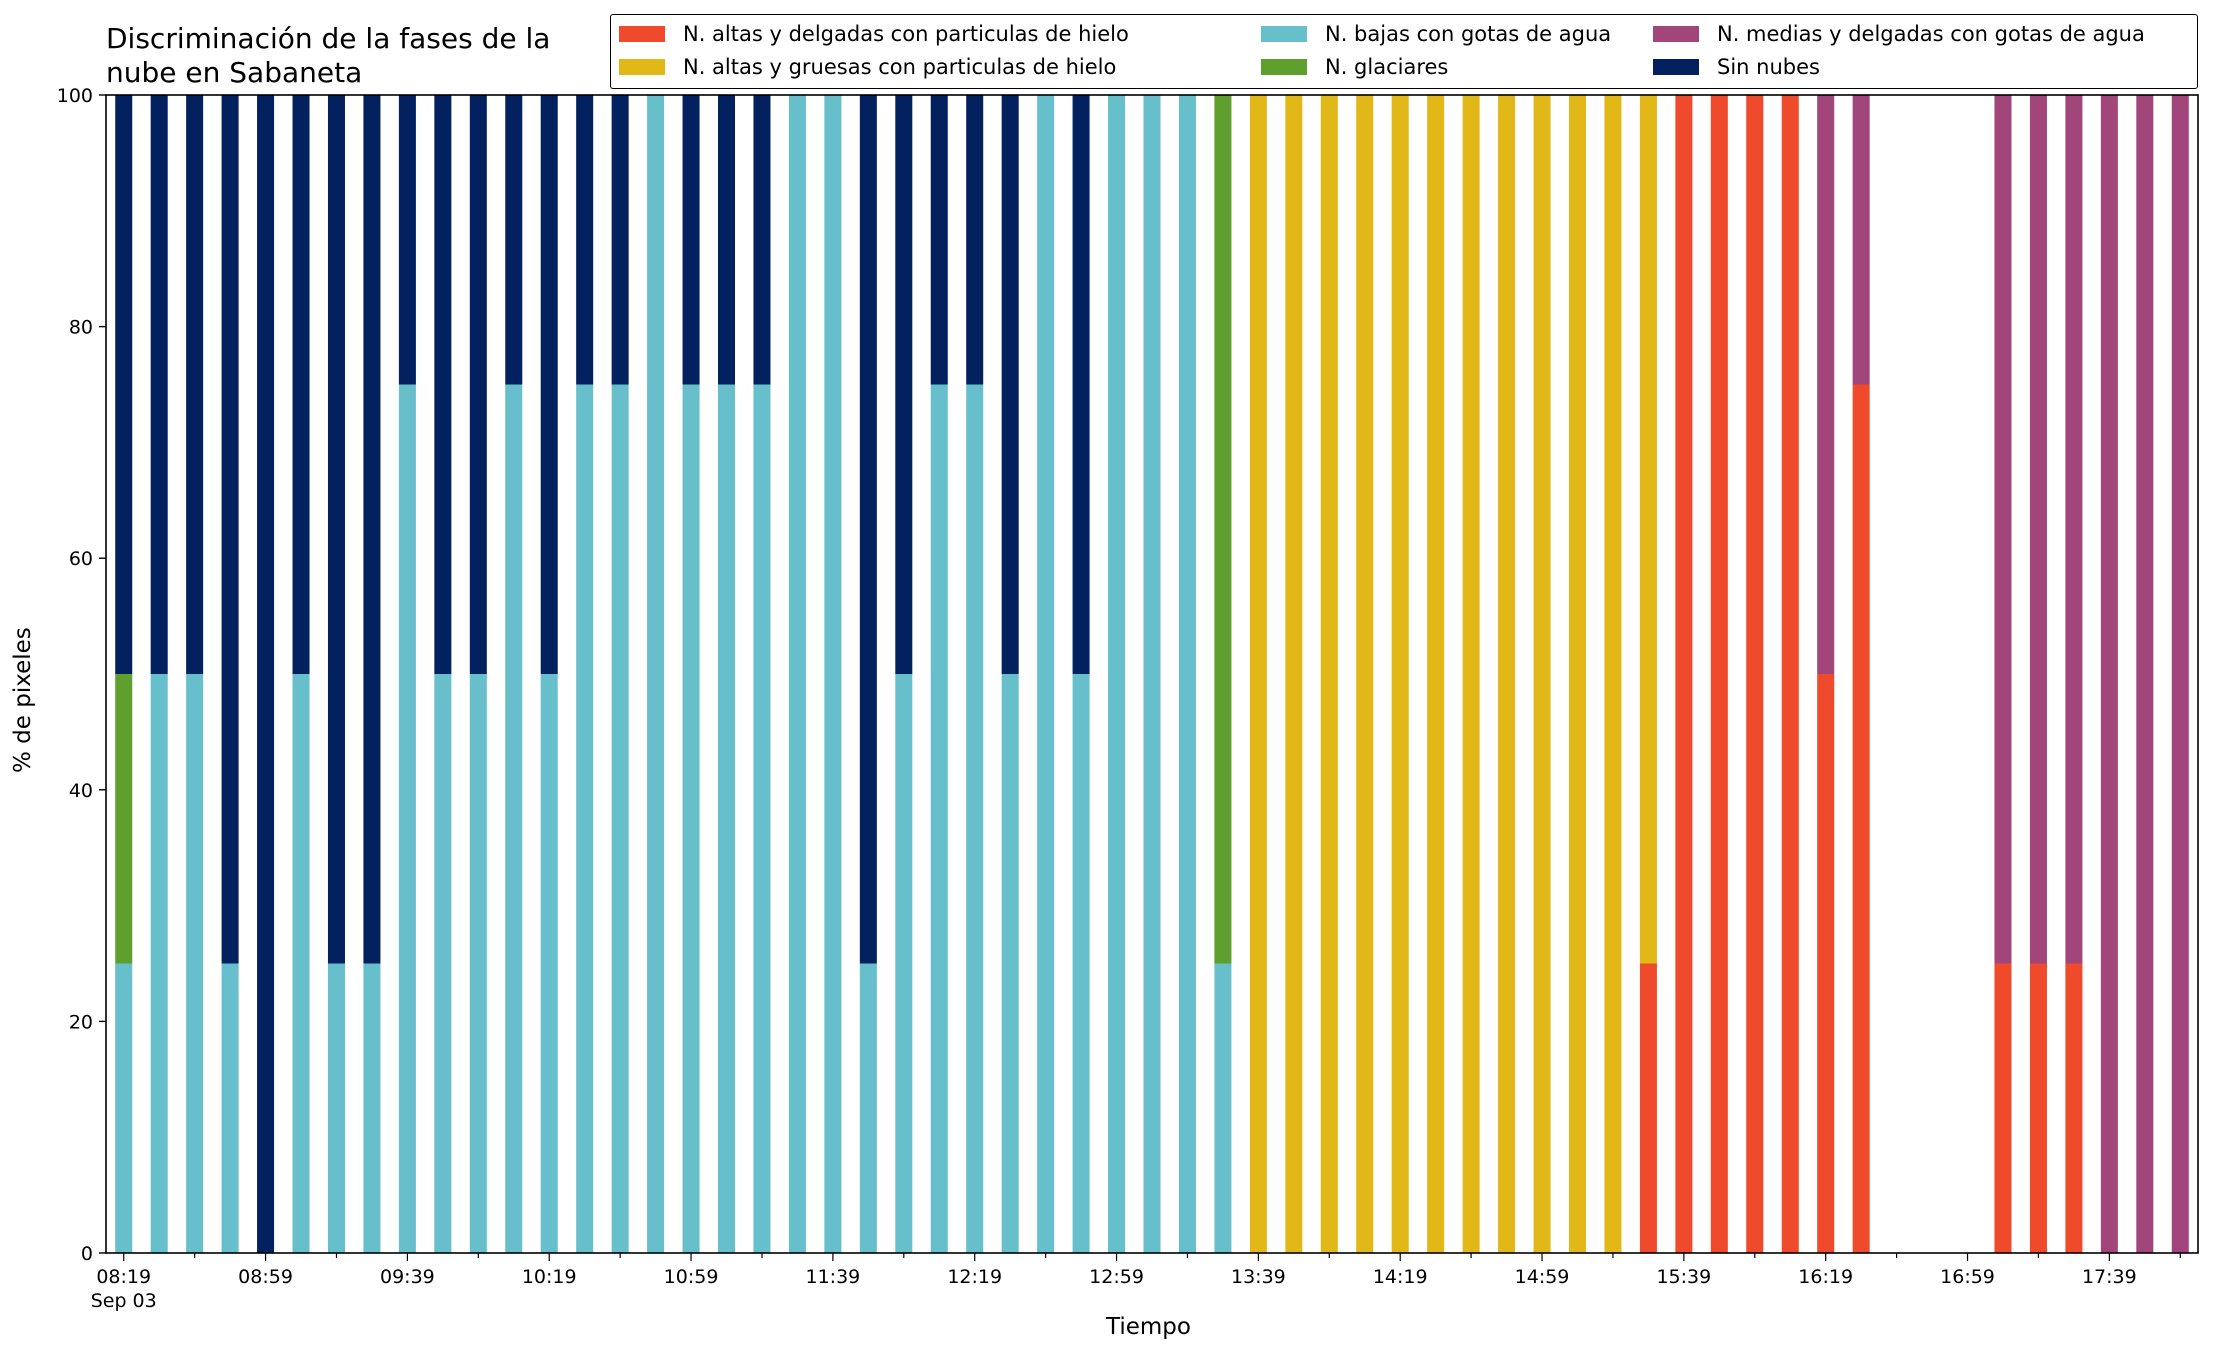  I want to click on y-tick-label: 0, so click(87, 1254).